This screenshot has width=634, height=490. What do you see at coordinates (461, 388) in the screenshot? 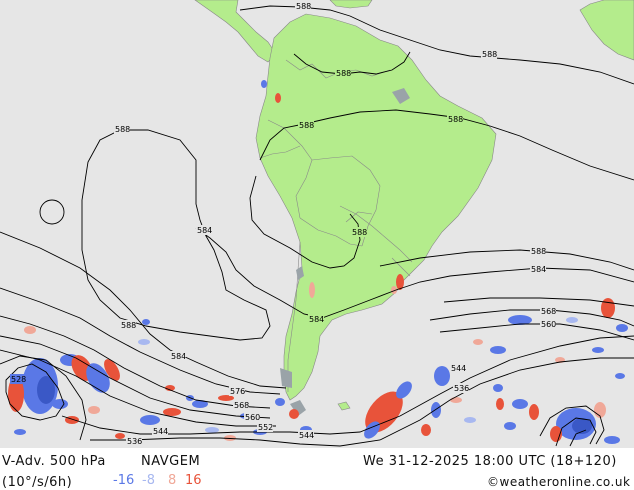
I see `lbl-536-e: 536` at bounding box center [461, 388].